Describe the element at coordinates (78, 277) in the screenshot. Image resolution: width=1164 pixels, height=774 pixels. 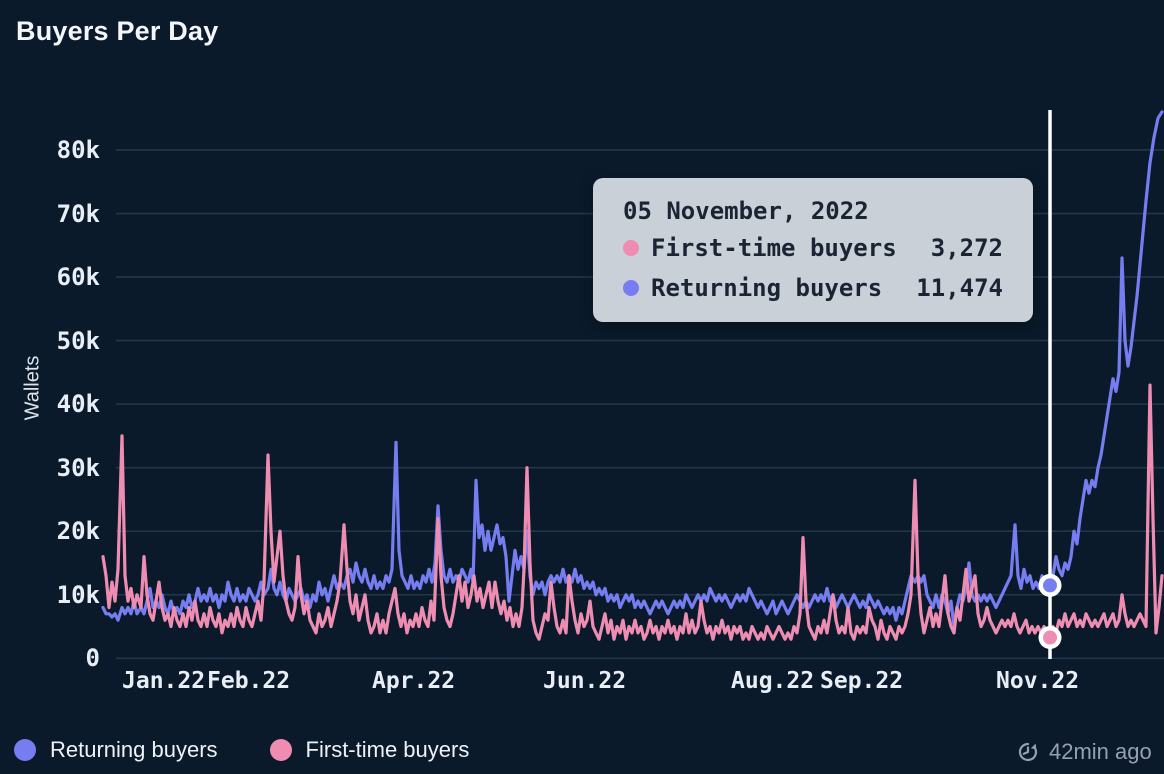
I see `y-tick-label: 60k` at that location.